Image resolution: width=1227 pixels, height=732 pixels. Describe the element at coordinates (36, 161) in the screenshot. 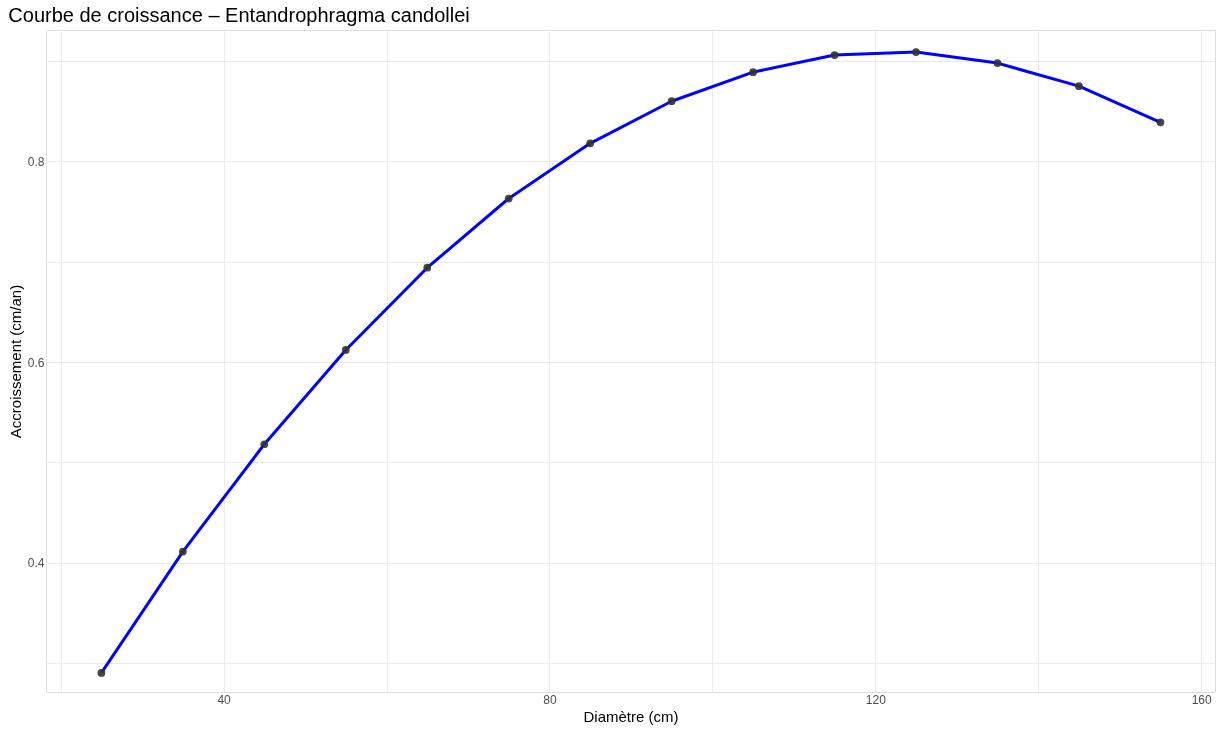

I see `y-tick-label: 0.8` at that location.